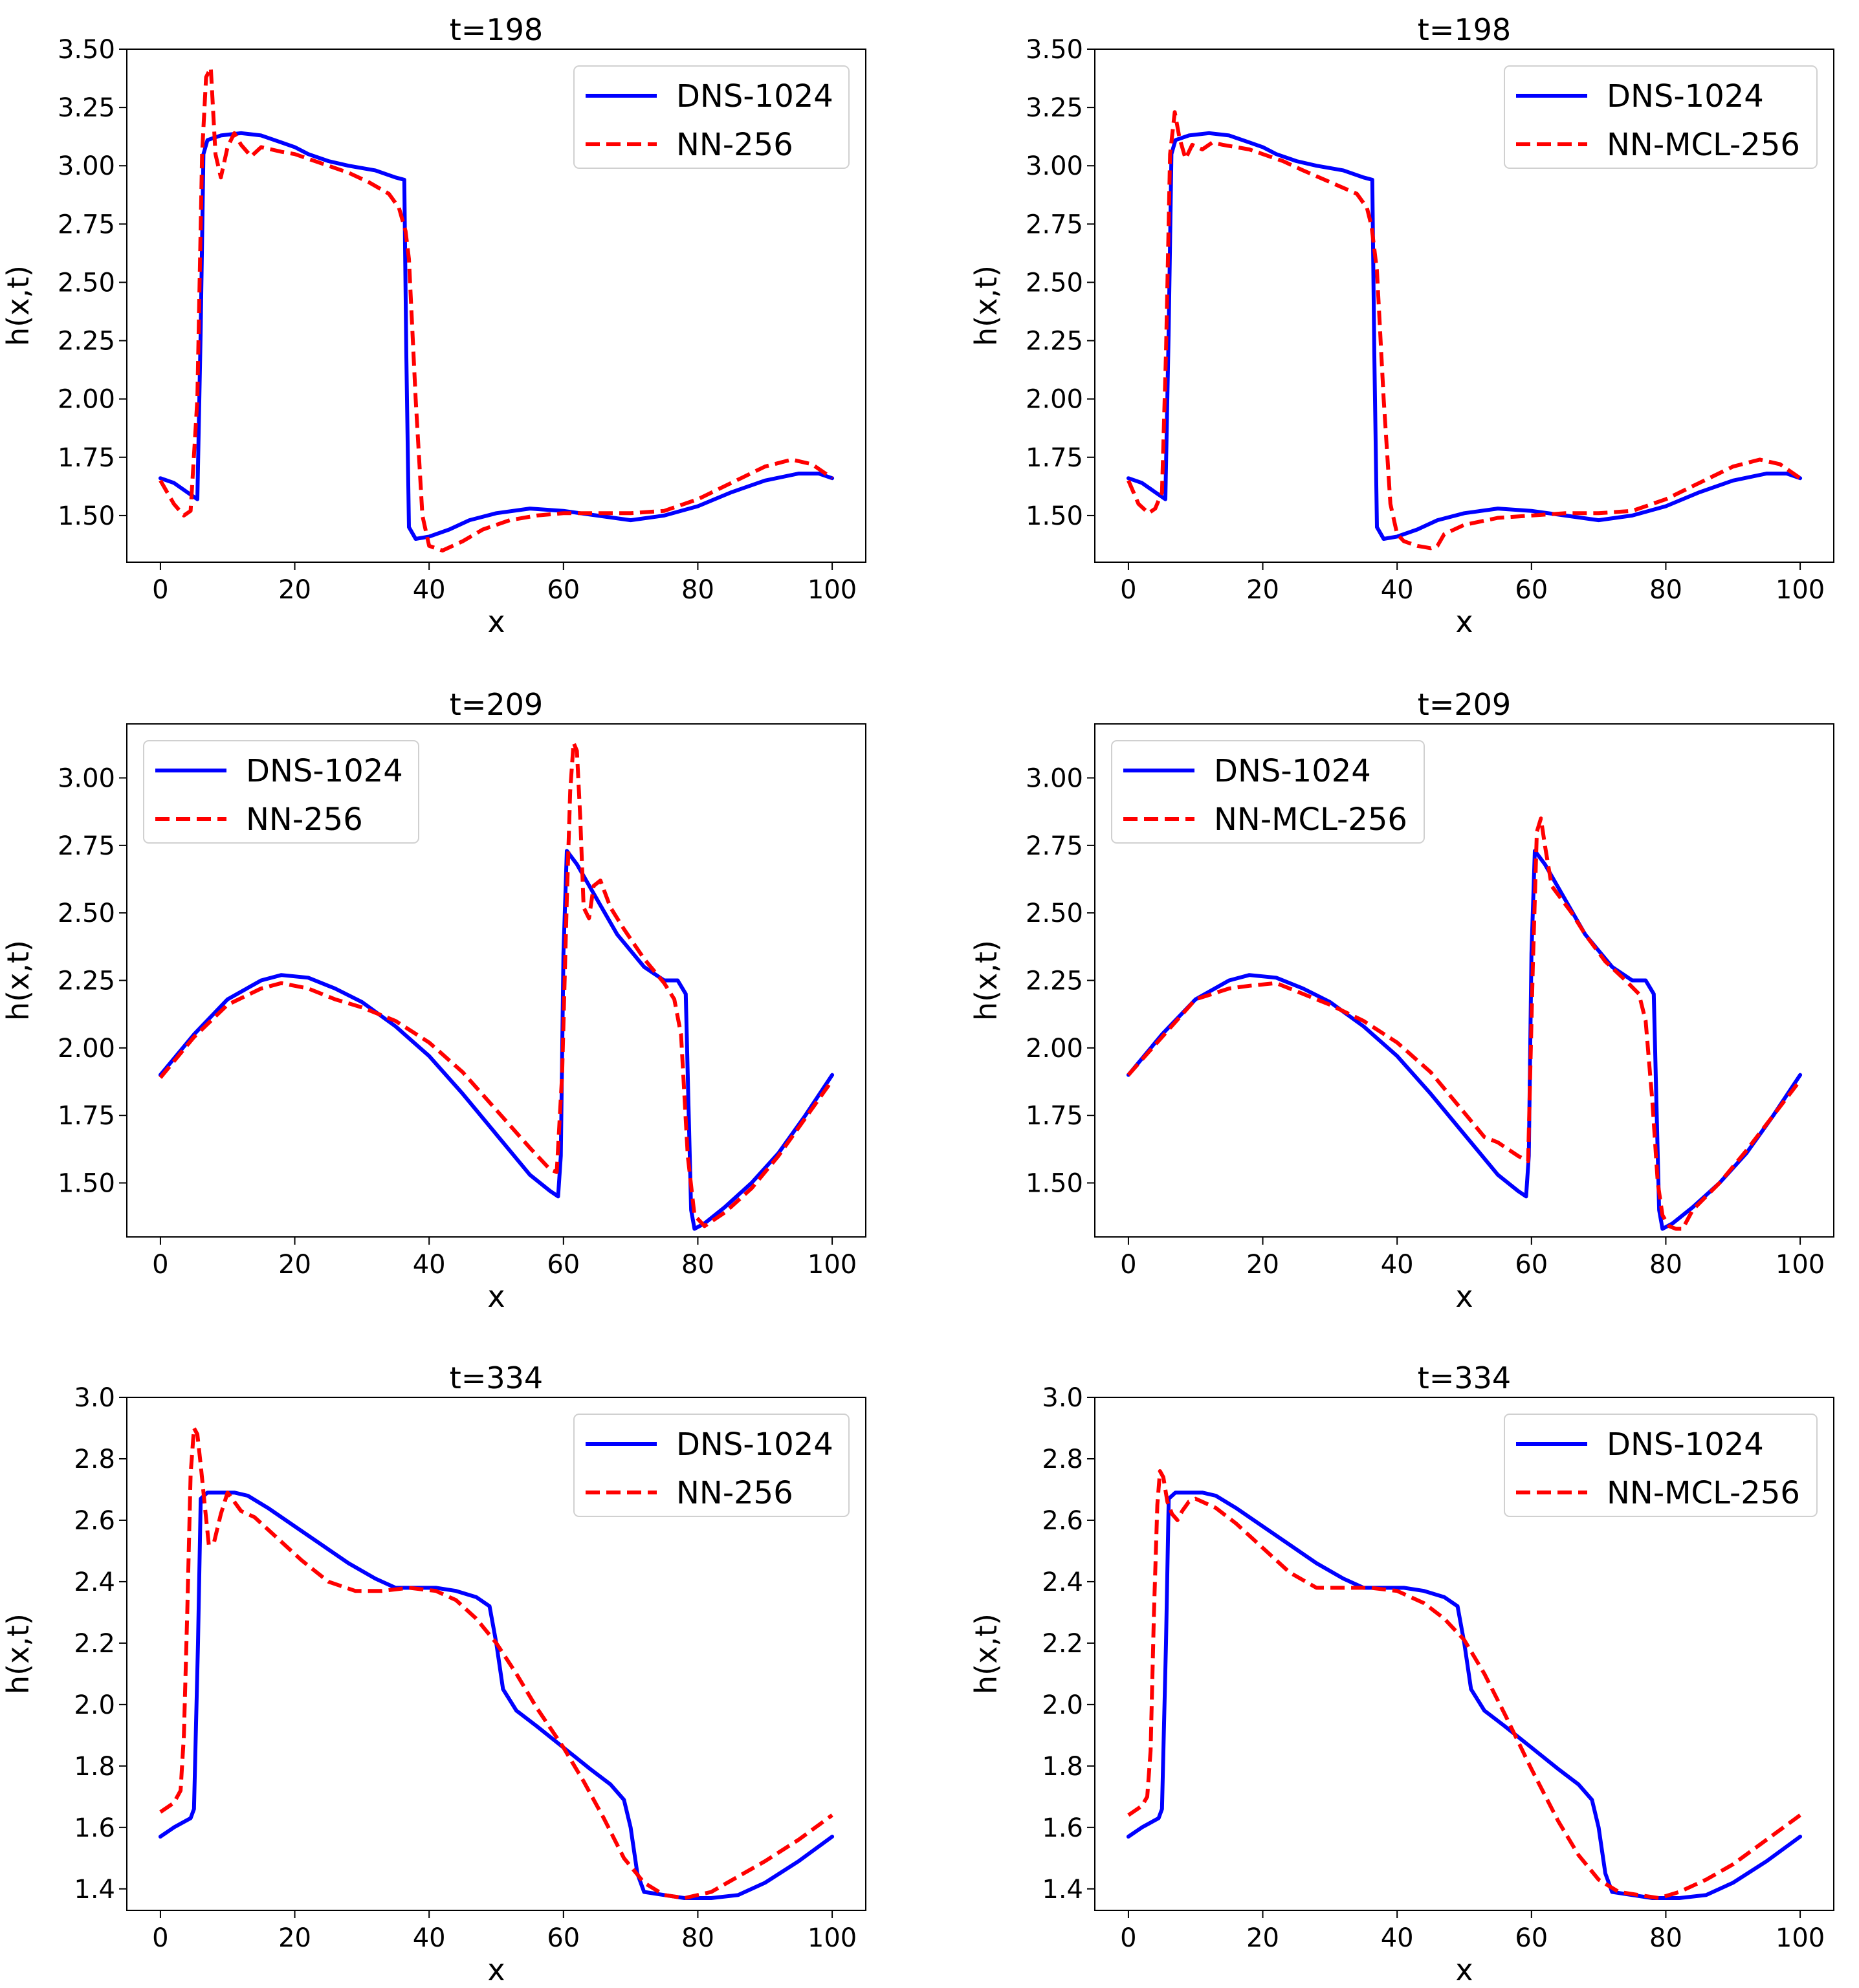 The height and width of the screenshot is (1988, 1859). Describe the element at coordinates (1465, 1378) in the screenshot. I see `plot-title: t=334` at that location.